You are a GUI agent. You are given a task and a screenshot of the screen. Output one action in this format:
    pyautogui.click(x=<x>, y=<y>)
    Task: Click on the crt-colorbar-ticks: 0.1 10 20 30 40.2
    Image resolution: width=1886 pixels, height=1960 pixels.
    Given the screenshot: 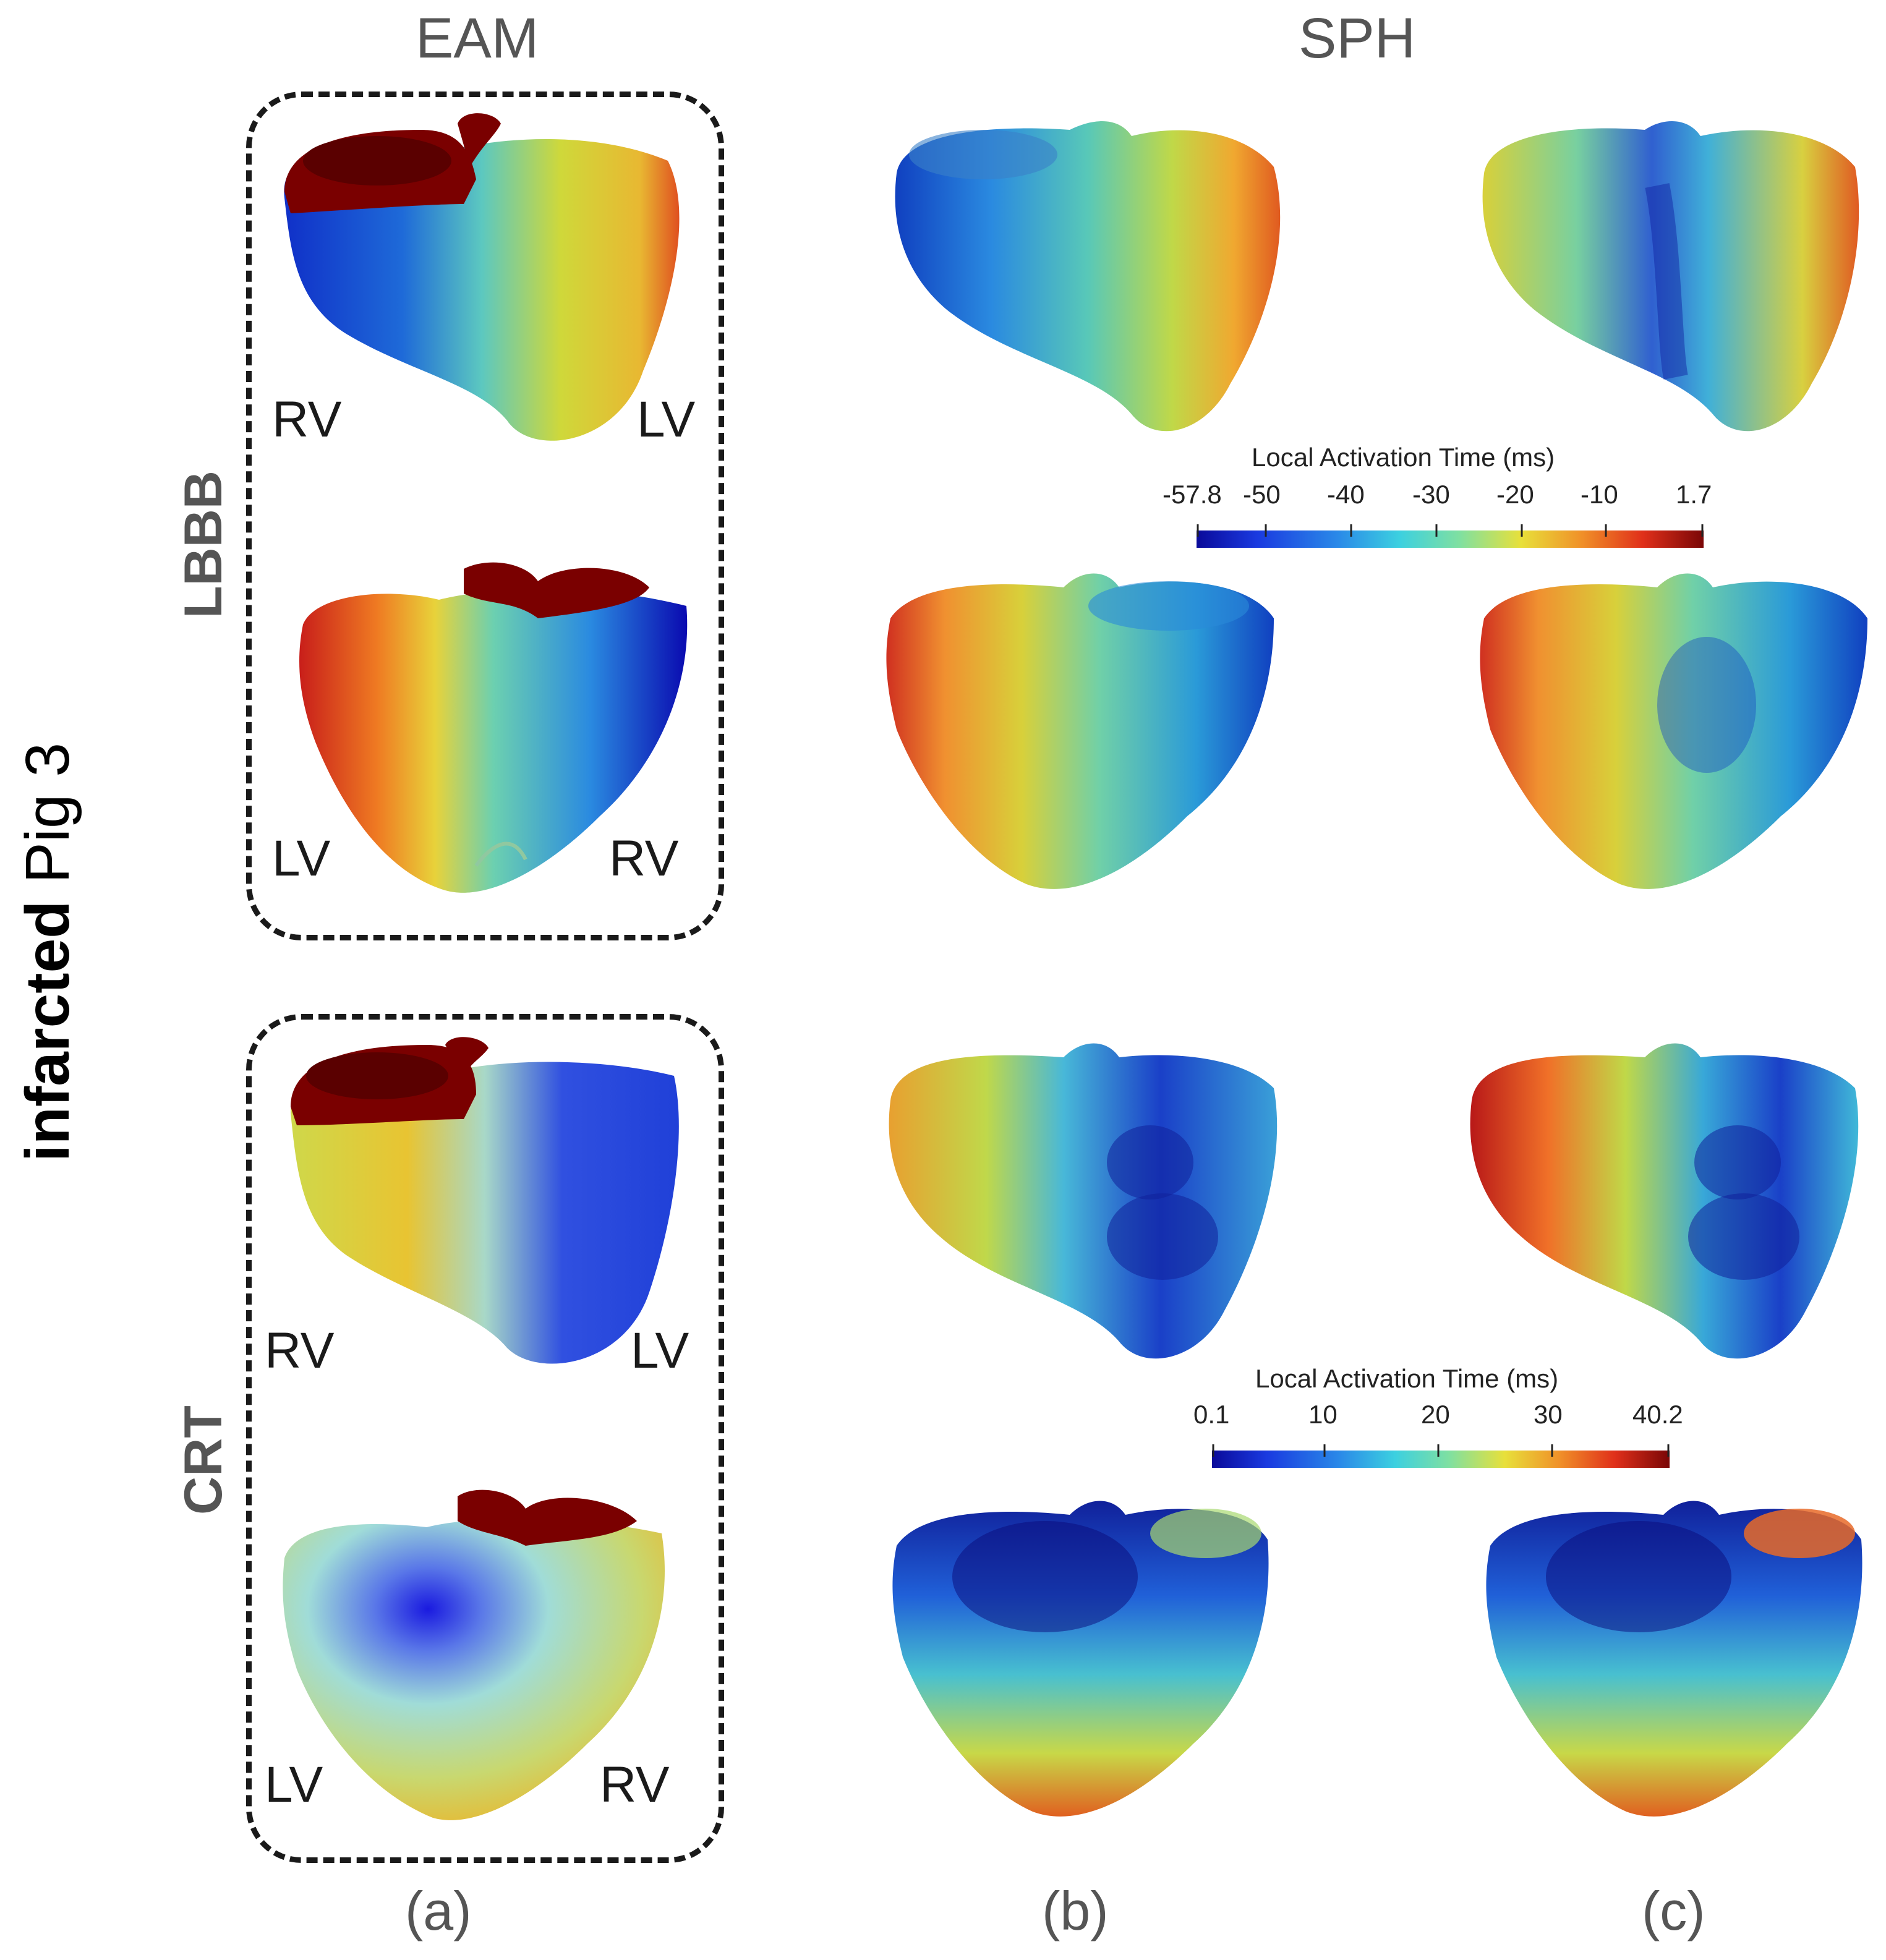 What is the action you would take?
    pyautogui.click(x=1447, y=1418)
    